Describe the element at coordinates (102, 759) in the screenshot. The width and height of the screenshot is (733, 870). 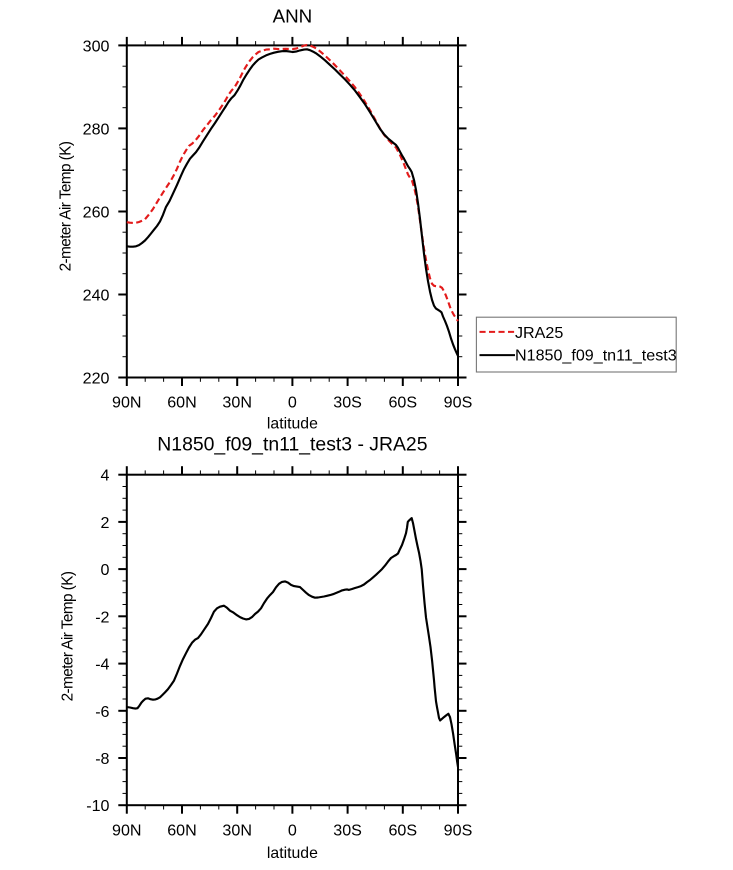
I see `svg-text: -8` at that location.